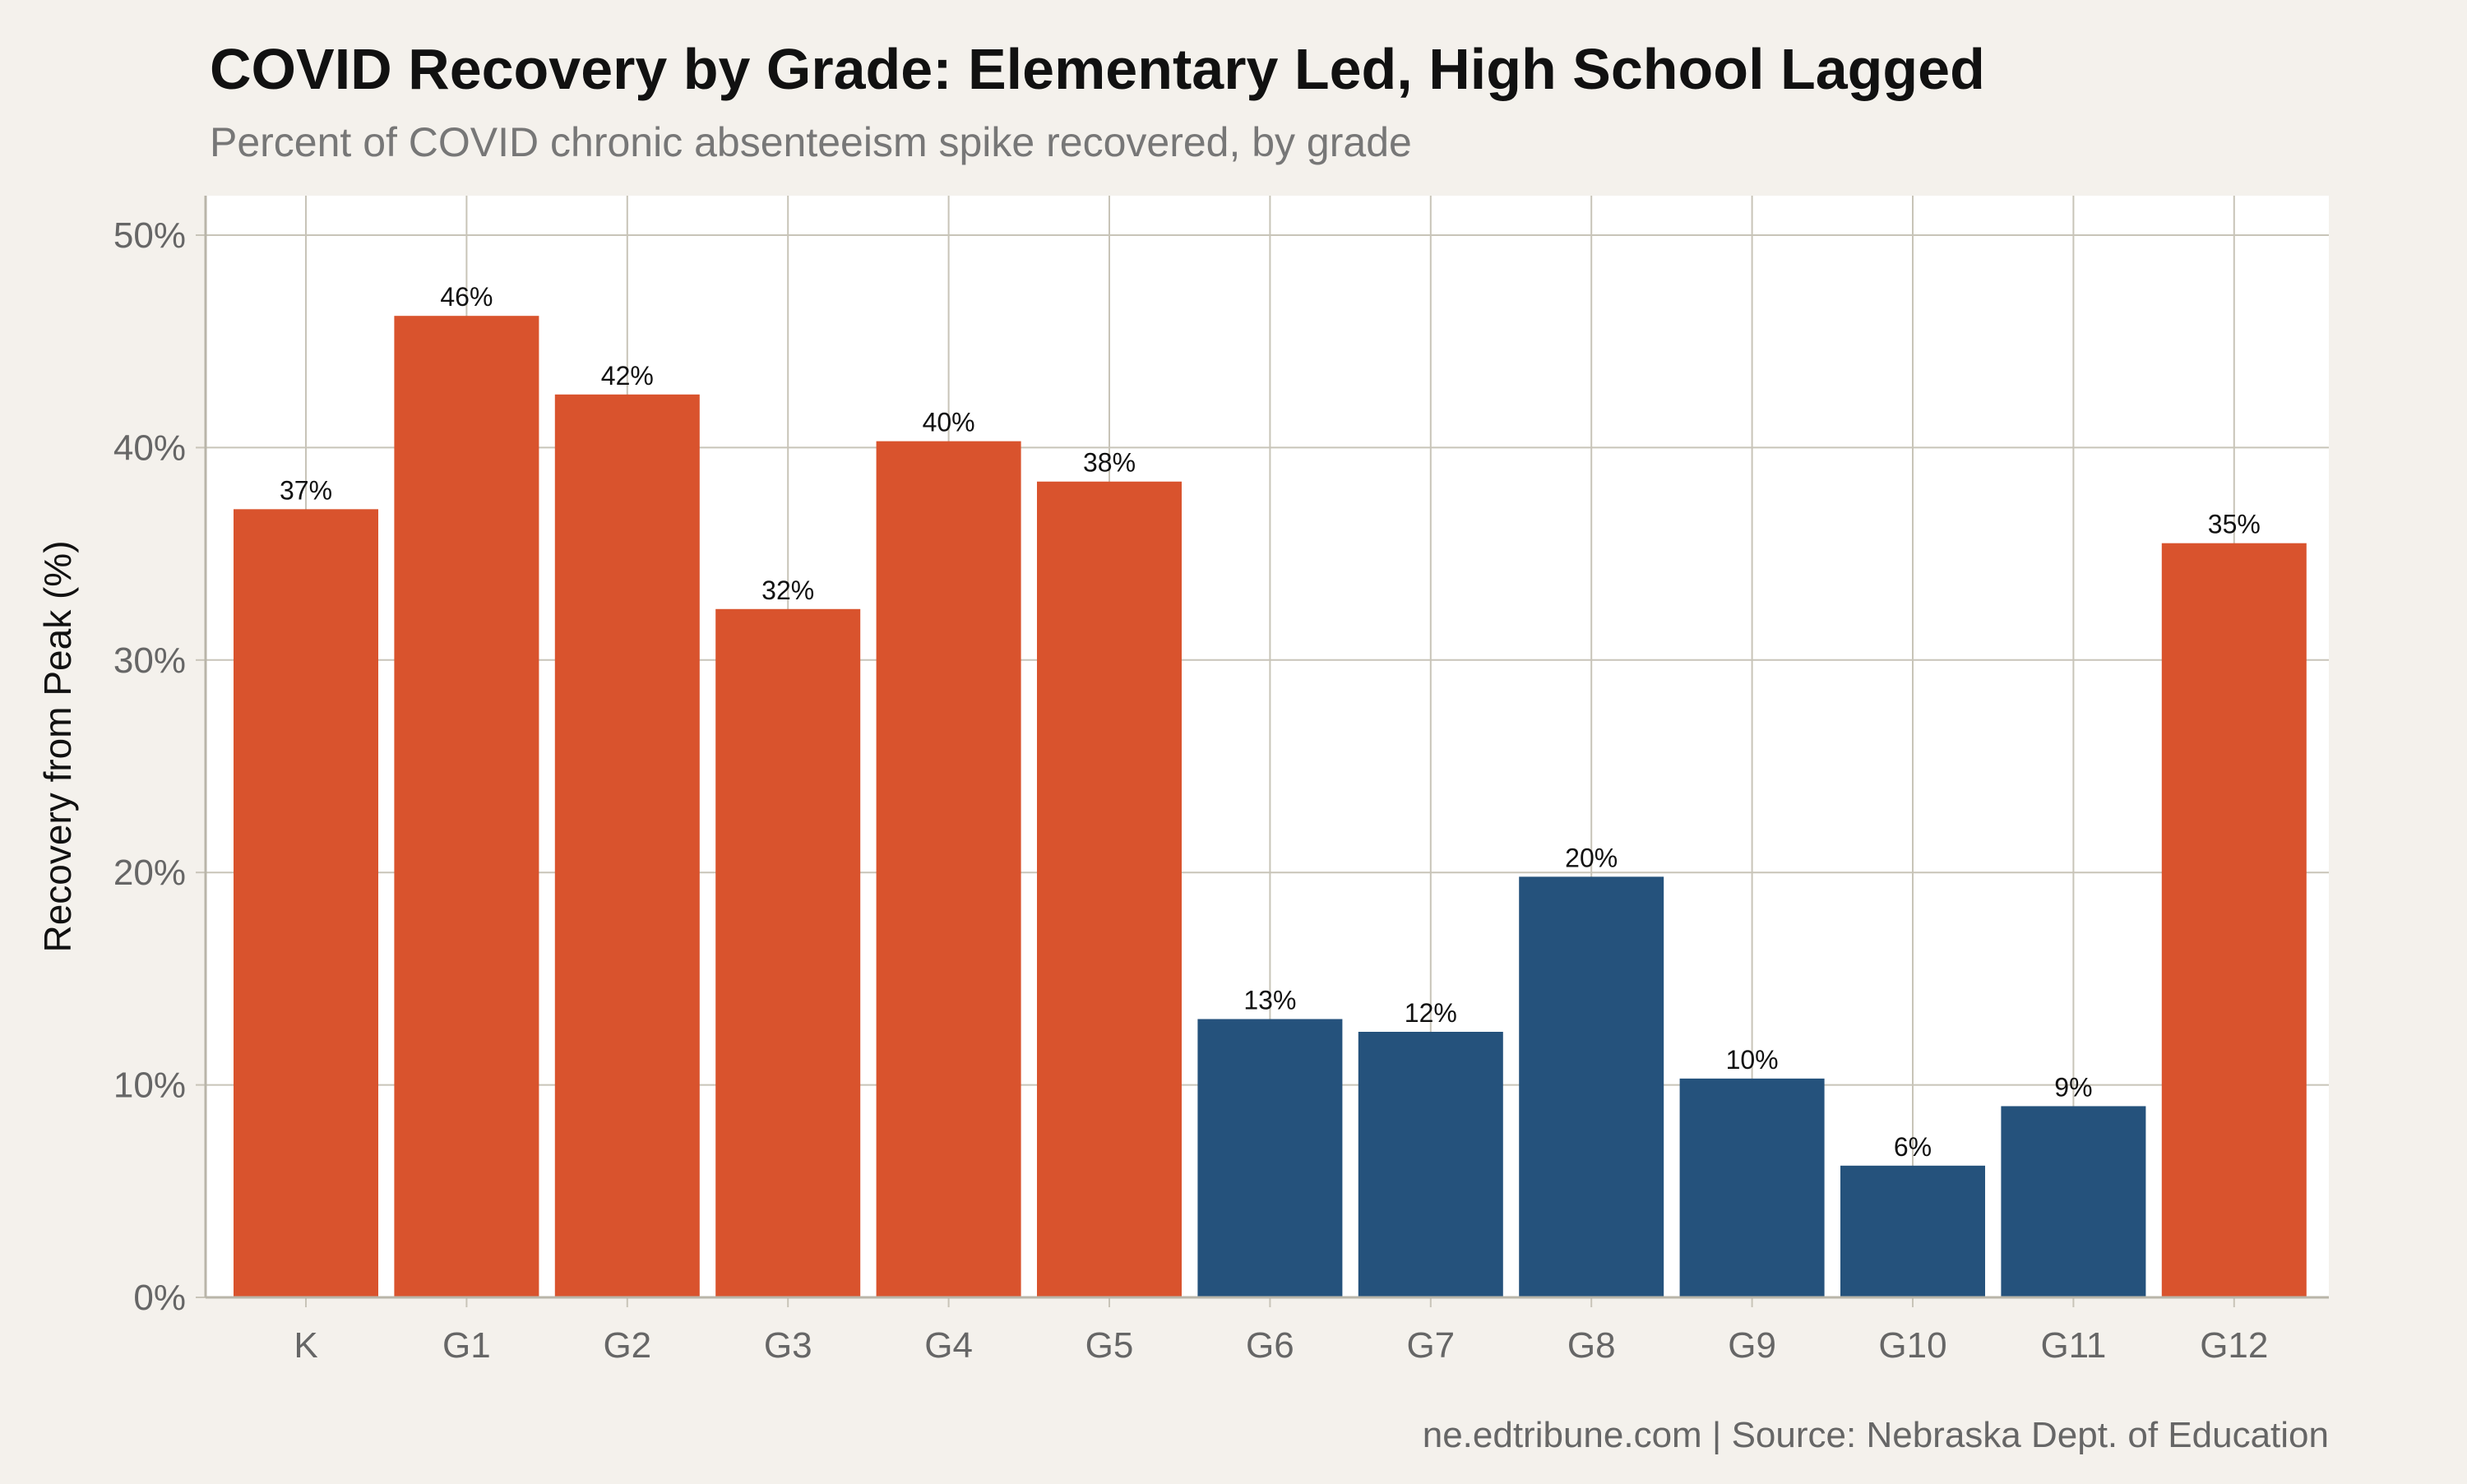 The width and height of the screenshot is (2467, 1484). I want to click on bar-g3, so click(788, 952).